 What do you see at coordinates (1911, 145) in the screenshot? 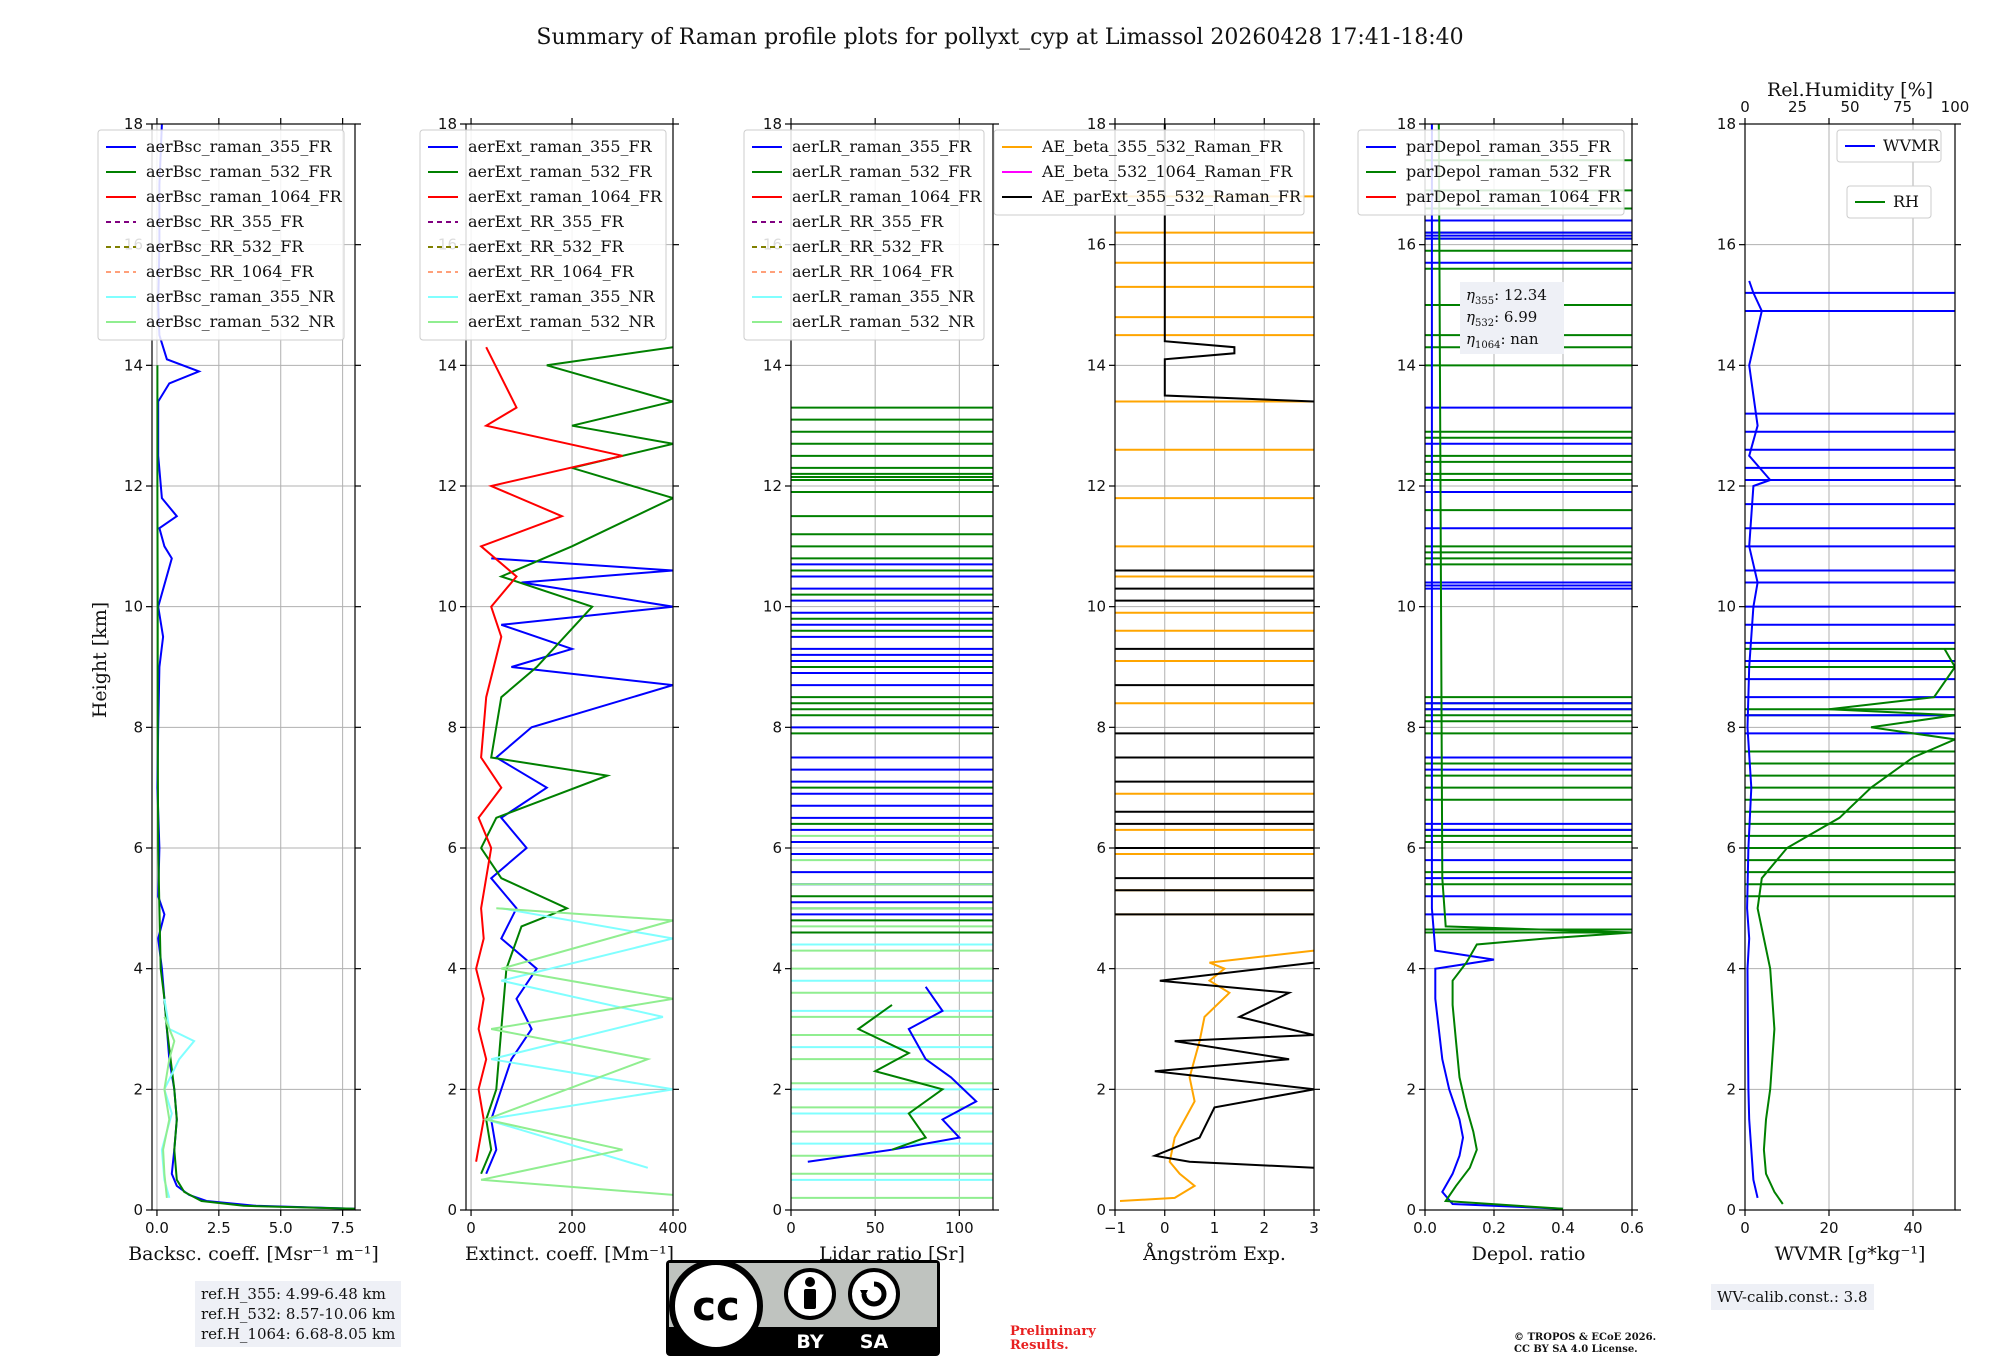
I see `legend-label: WVMR` at bounding box center [1911, 145].